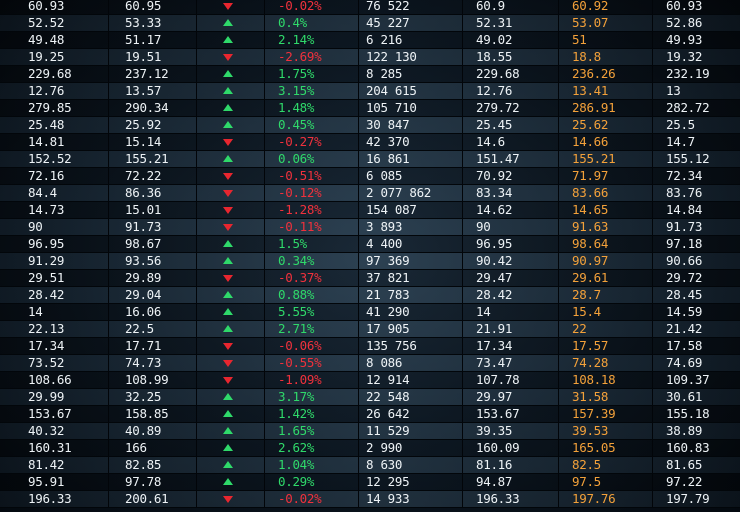  I want to click on close-price-cell: 81.65, so click(684, 464).